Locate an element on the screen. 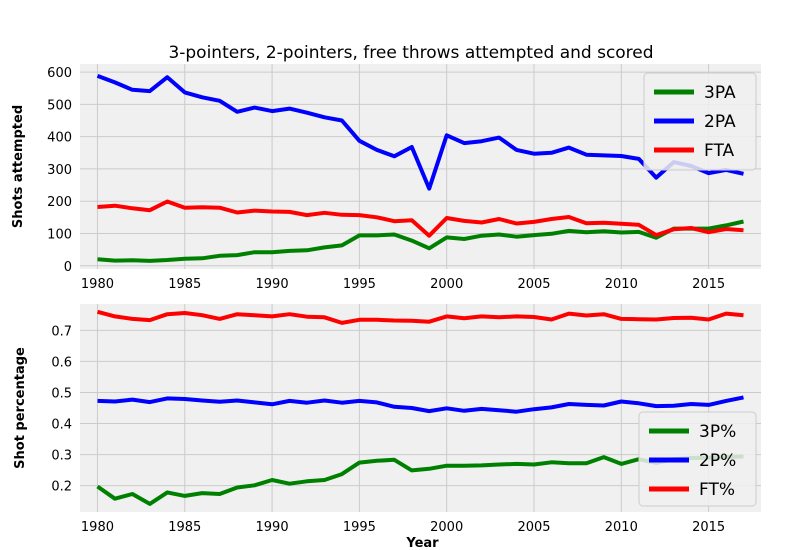 This screenshot has width=800, height=550. y-tick-label: 0.5 is located at coordinates (61, 393).